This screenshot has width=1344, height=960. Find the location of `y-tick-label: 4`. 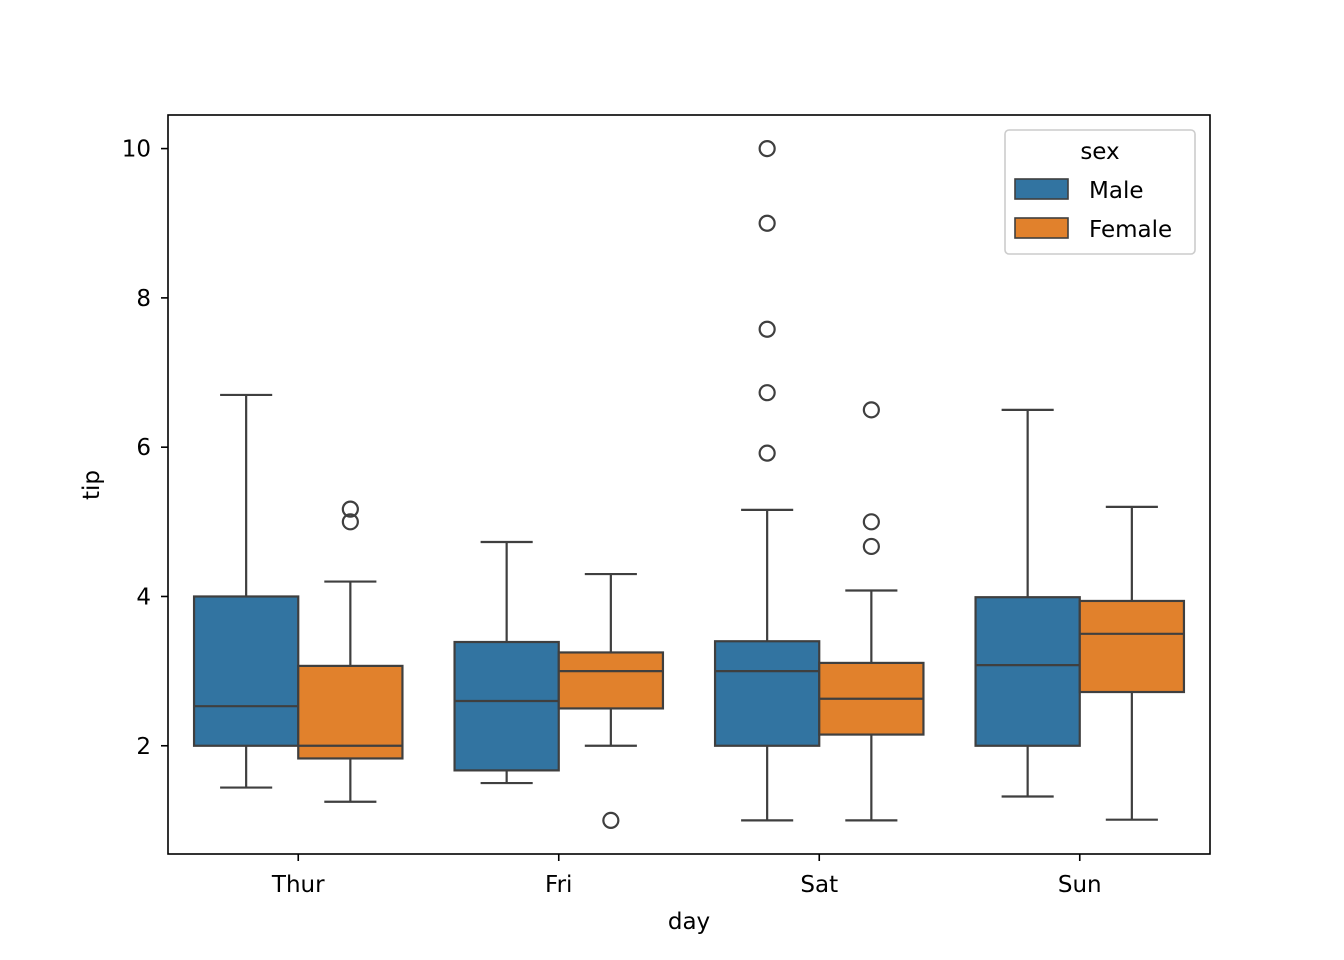

y-tick-label: 4 is located at coordinates (143, 597).